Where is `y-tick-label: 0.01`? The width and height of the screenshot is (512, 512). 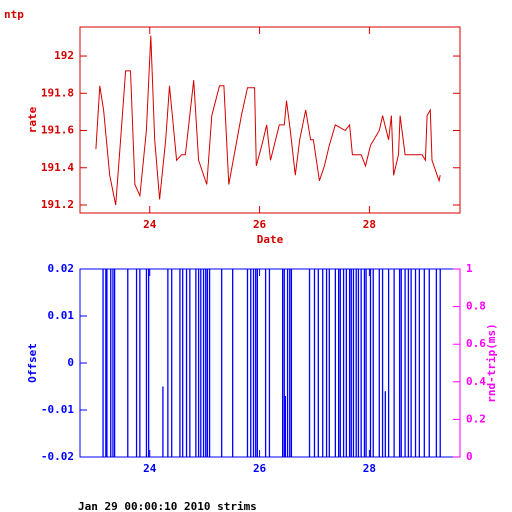 y-tick-label: 0.01 is located at coordinates (61, 315).